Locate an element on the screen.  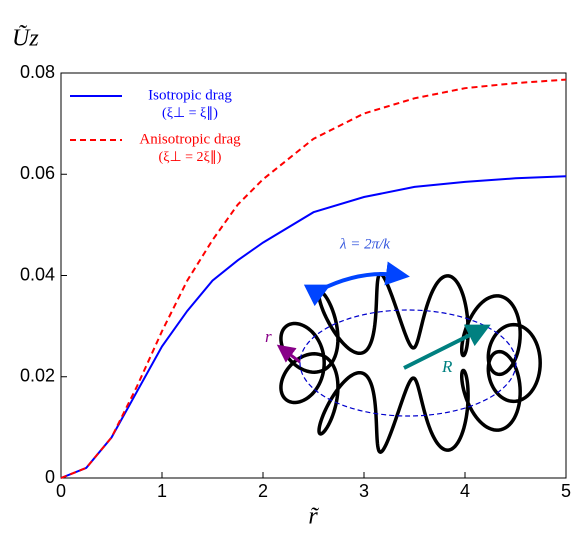
y-tick-label: 0.04 is located at coordinates (37, 274).